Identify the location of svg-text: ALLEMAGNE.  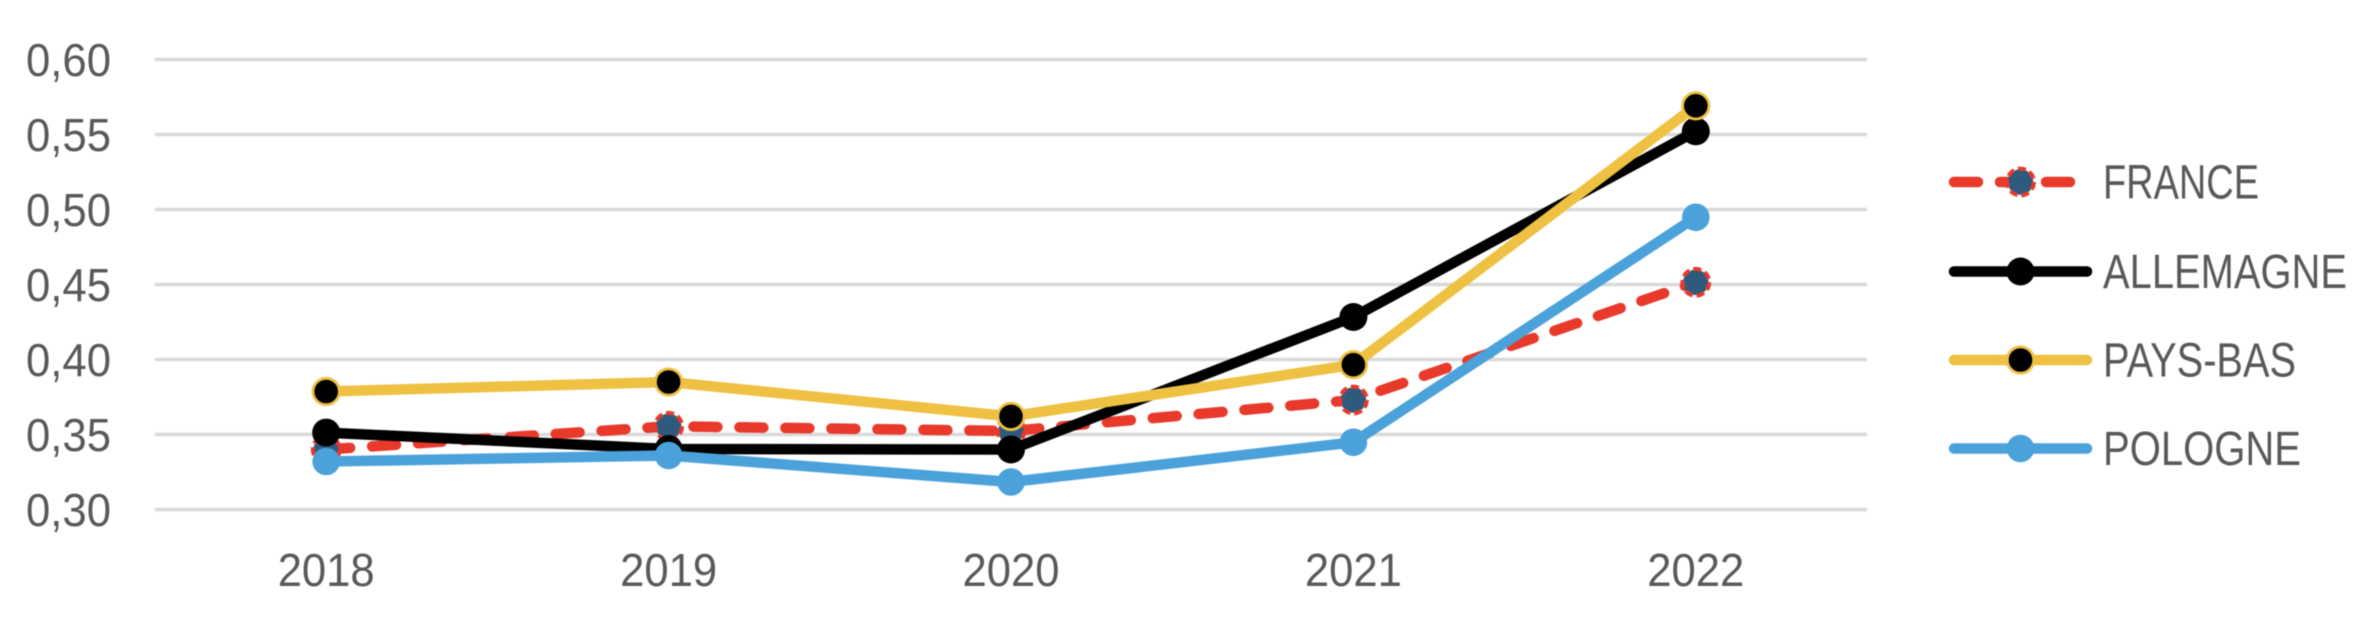
(2225, 272).